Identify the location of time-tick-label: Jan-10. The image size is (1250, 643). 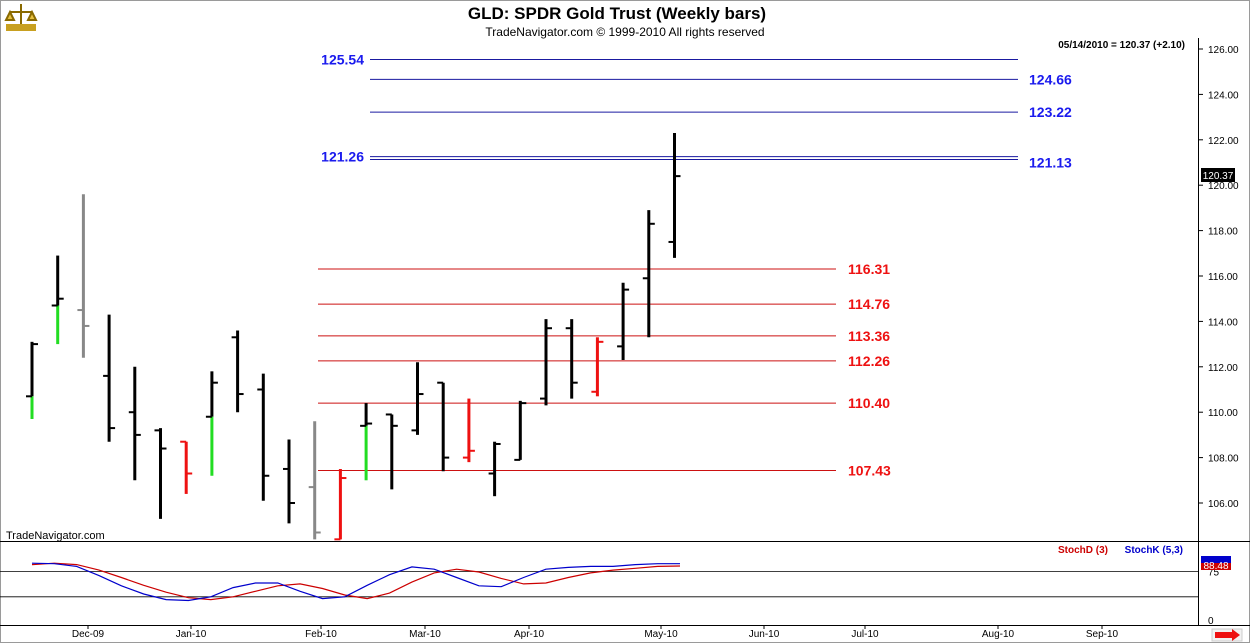
(191, 634).